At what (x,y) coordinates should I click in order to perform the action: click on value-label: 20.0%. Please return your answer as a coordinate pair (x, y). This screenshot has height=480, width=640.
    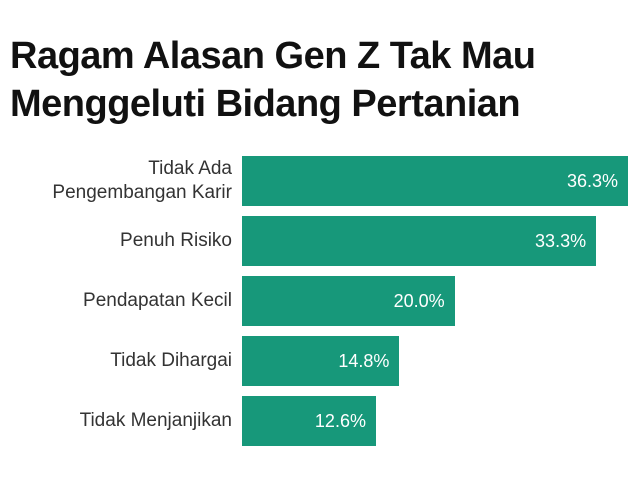
    Looking at the image, I should click on (419, 300).